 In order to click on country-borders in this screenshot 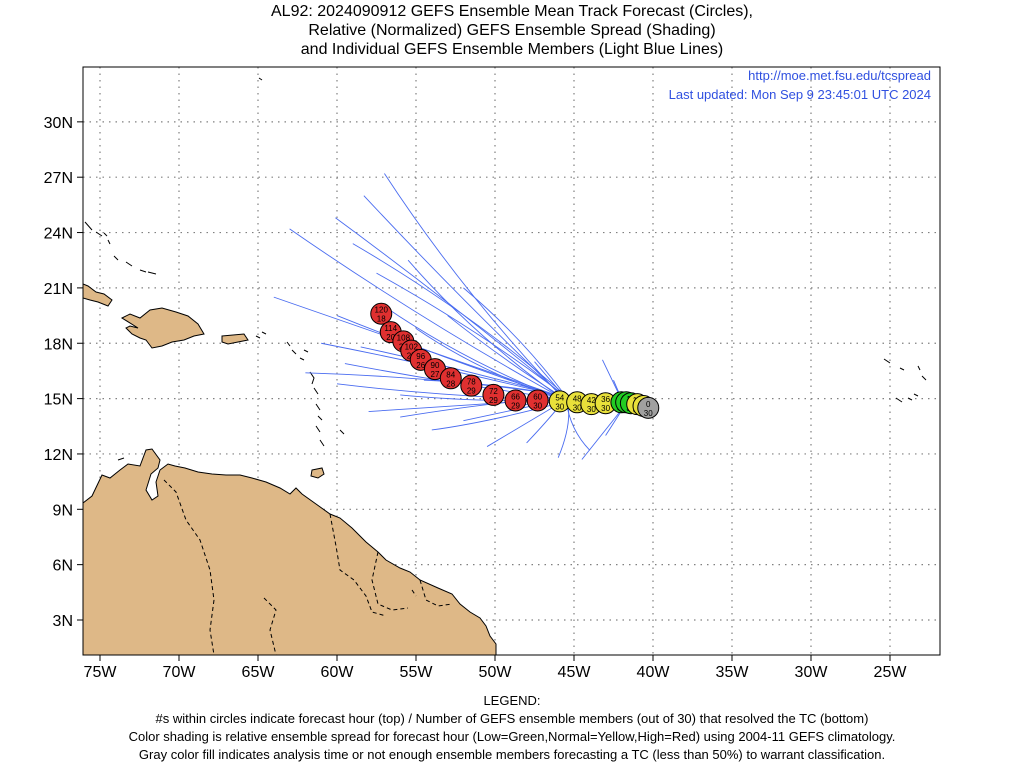, I will do `click(308, 567)`.